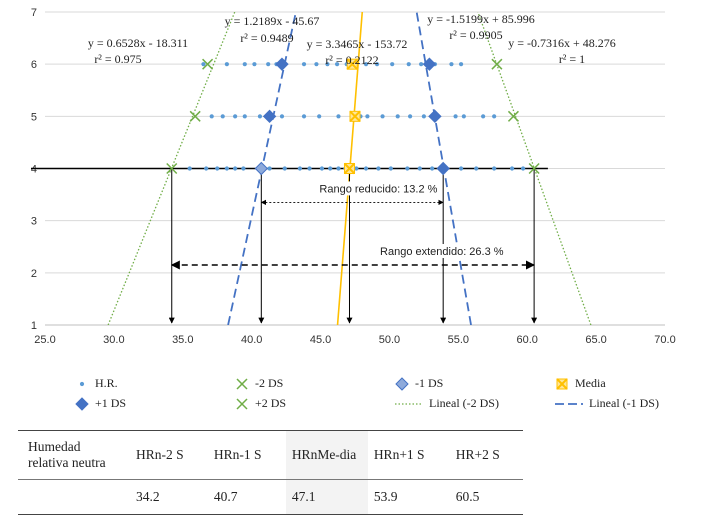  What do you see at coordinates (246, 455) in the screenshot?
I see `table-header-cell: HRn-1 S` at bounding box center [246, 455].